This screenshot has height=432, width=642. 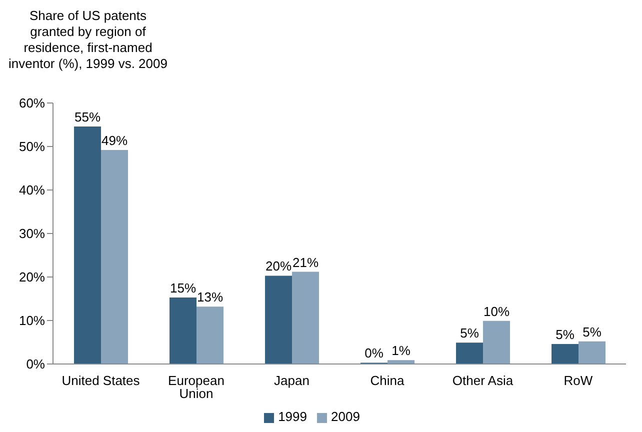 I want to click on data-label: 1%, so click(x=401, y=350).